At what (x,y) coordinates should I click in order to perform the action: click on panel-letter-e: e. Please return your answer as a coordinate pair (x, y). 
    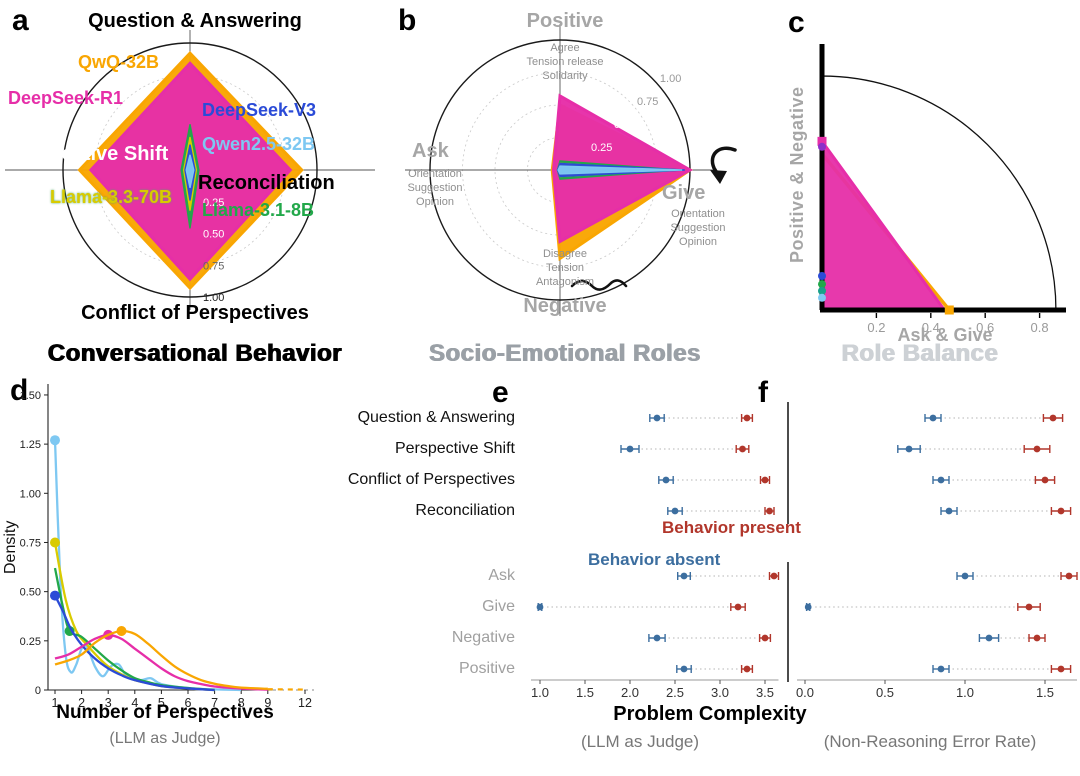
    Looking at the image, I should click on (500, 392).